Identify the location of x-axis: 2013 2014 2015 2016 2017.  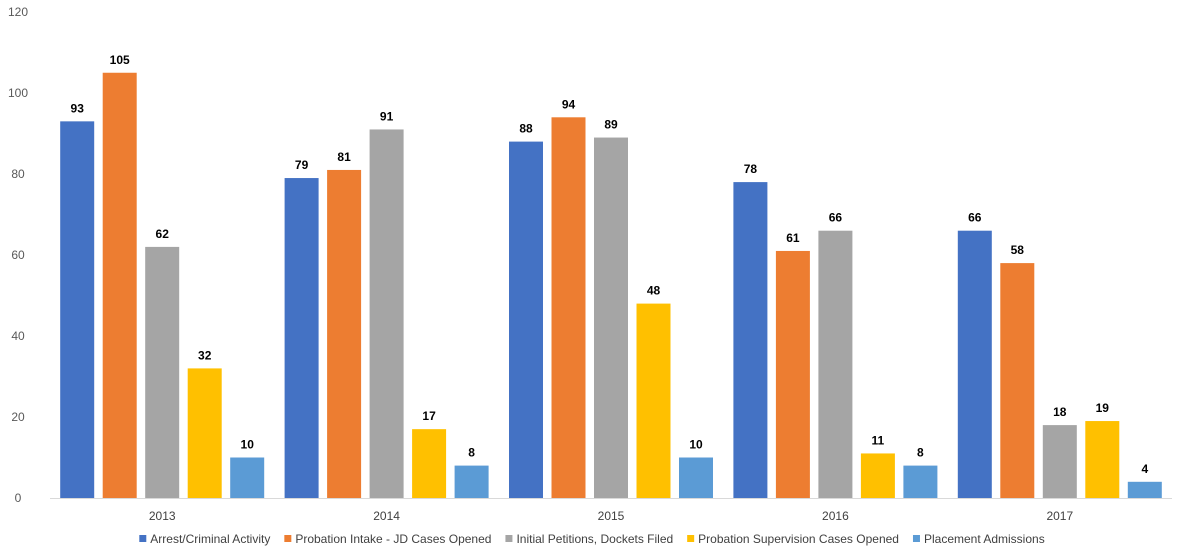
(611, 516).